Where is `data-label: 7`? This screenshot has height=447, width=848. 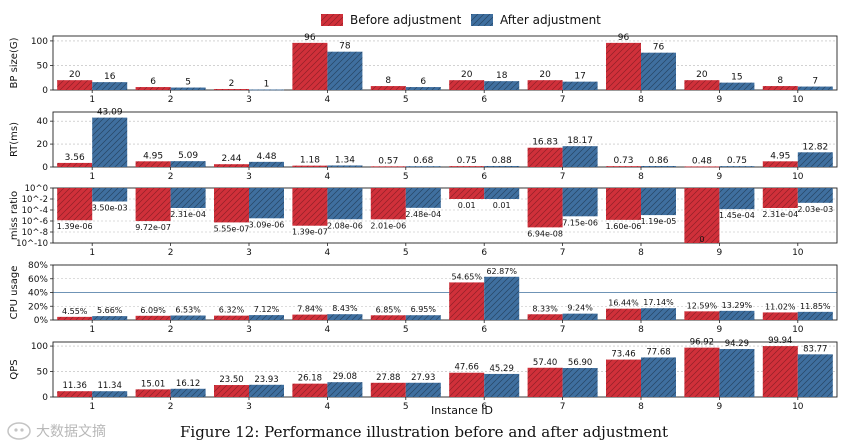
data-label: 7 is located at coordinates (815, 82).